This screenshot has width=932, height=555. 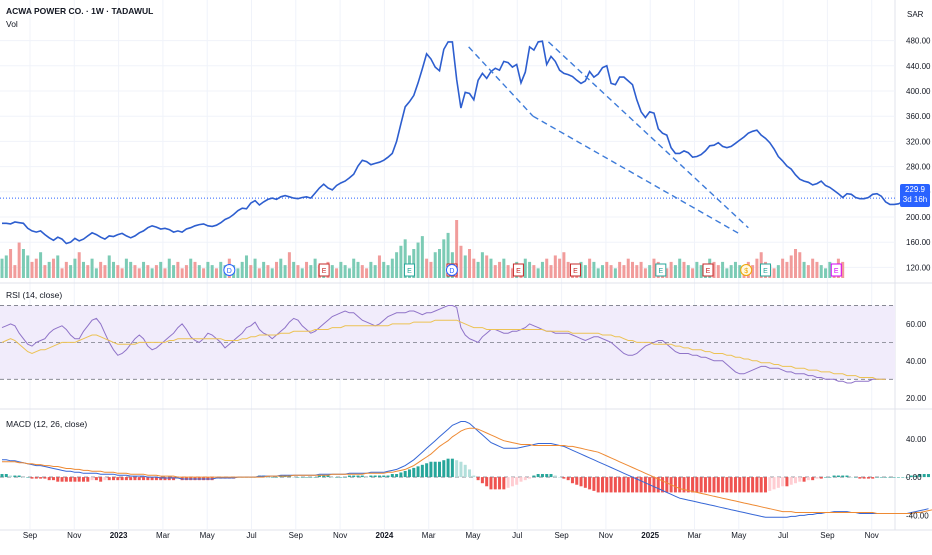 What do you see at coordinates (918, 167) in the screenshot?
I see `price-tick-label: 280.00` at bounding box center [918, 167].